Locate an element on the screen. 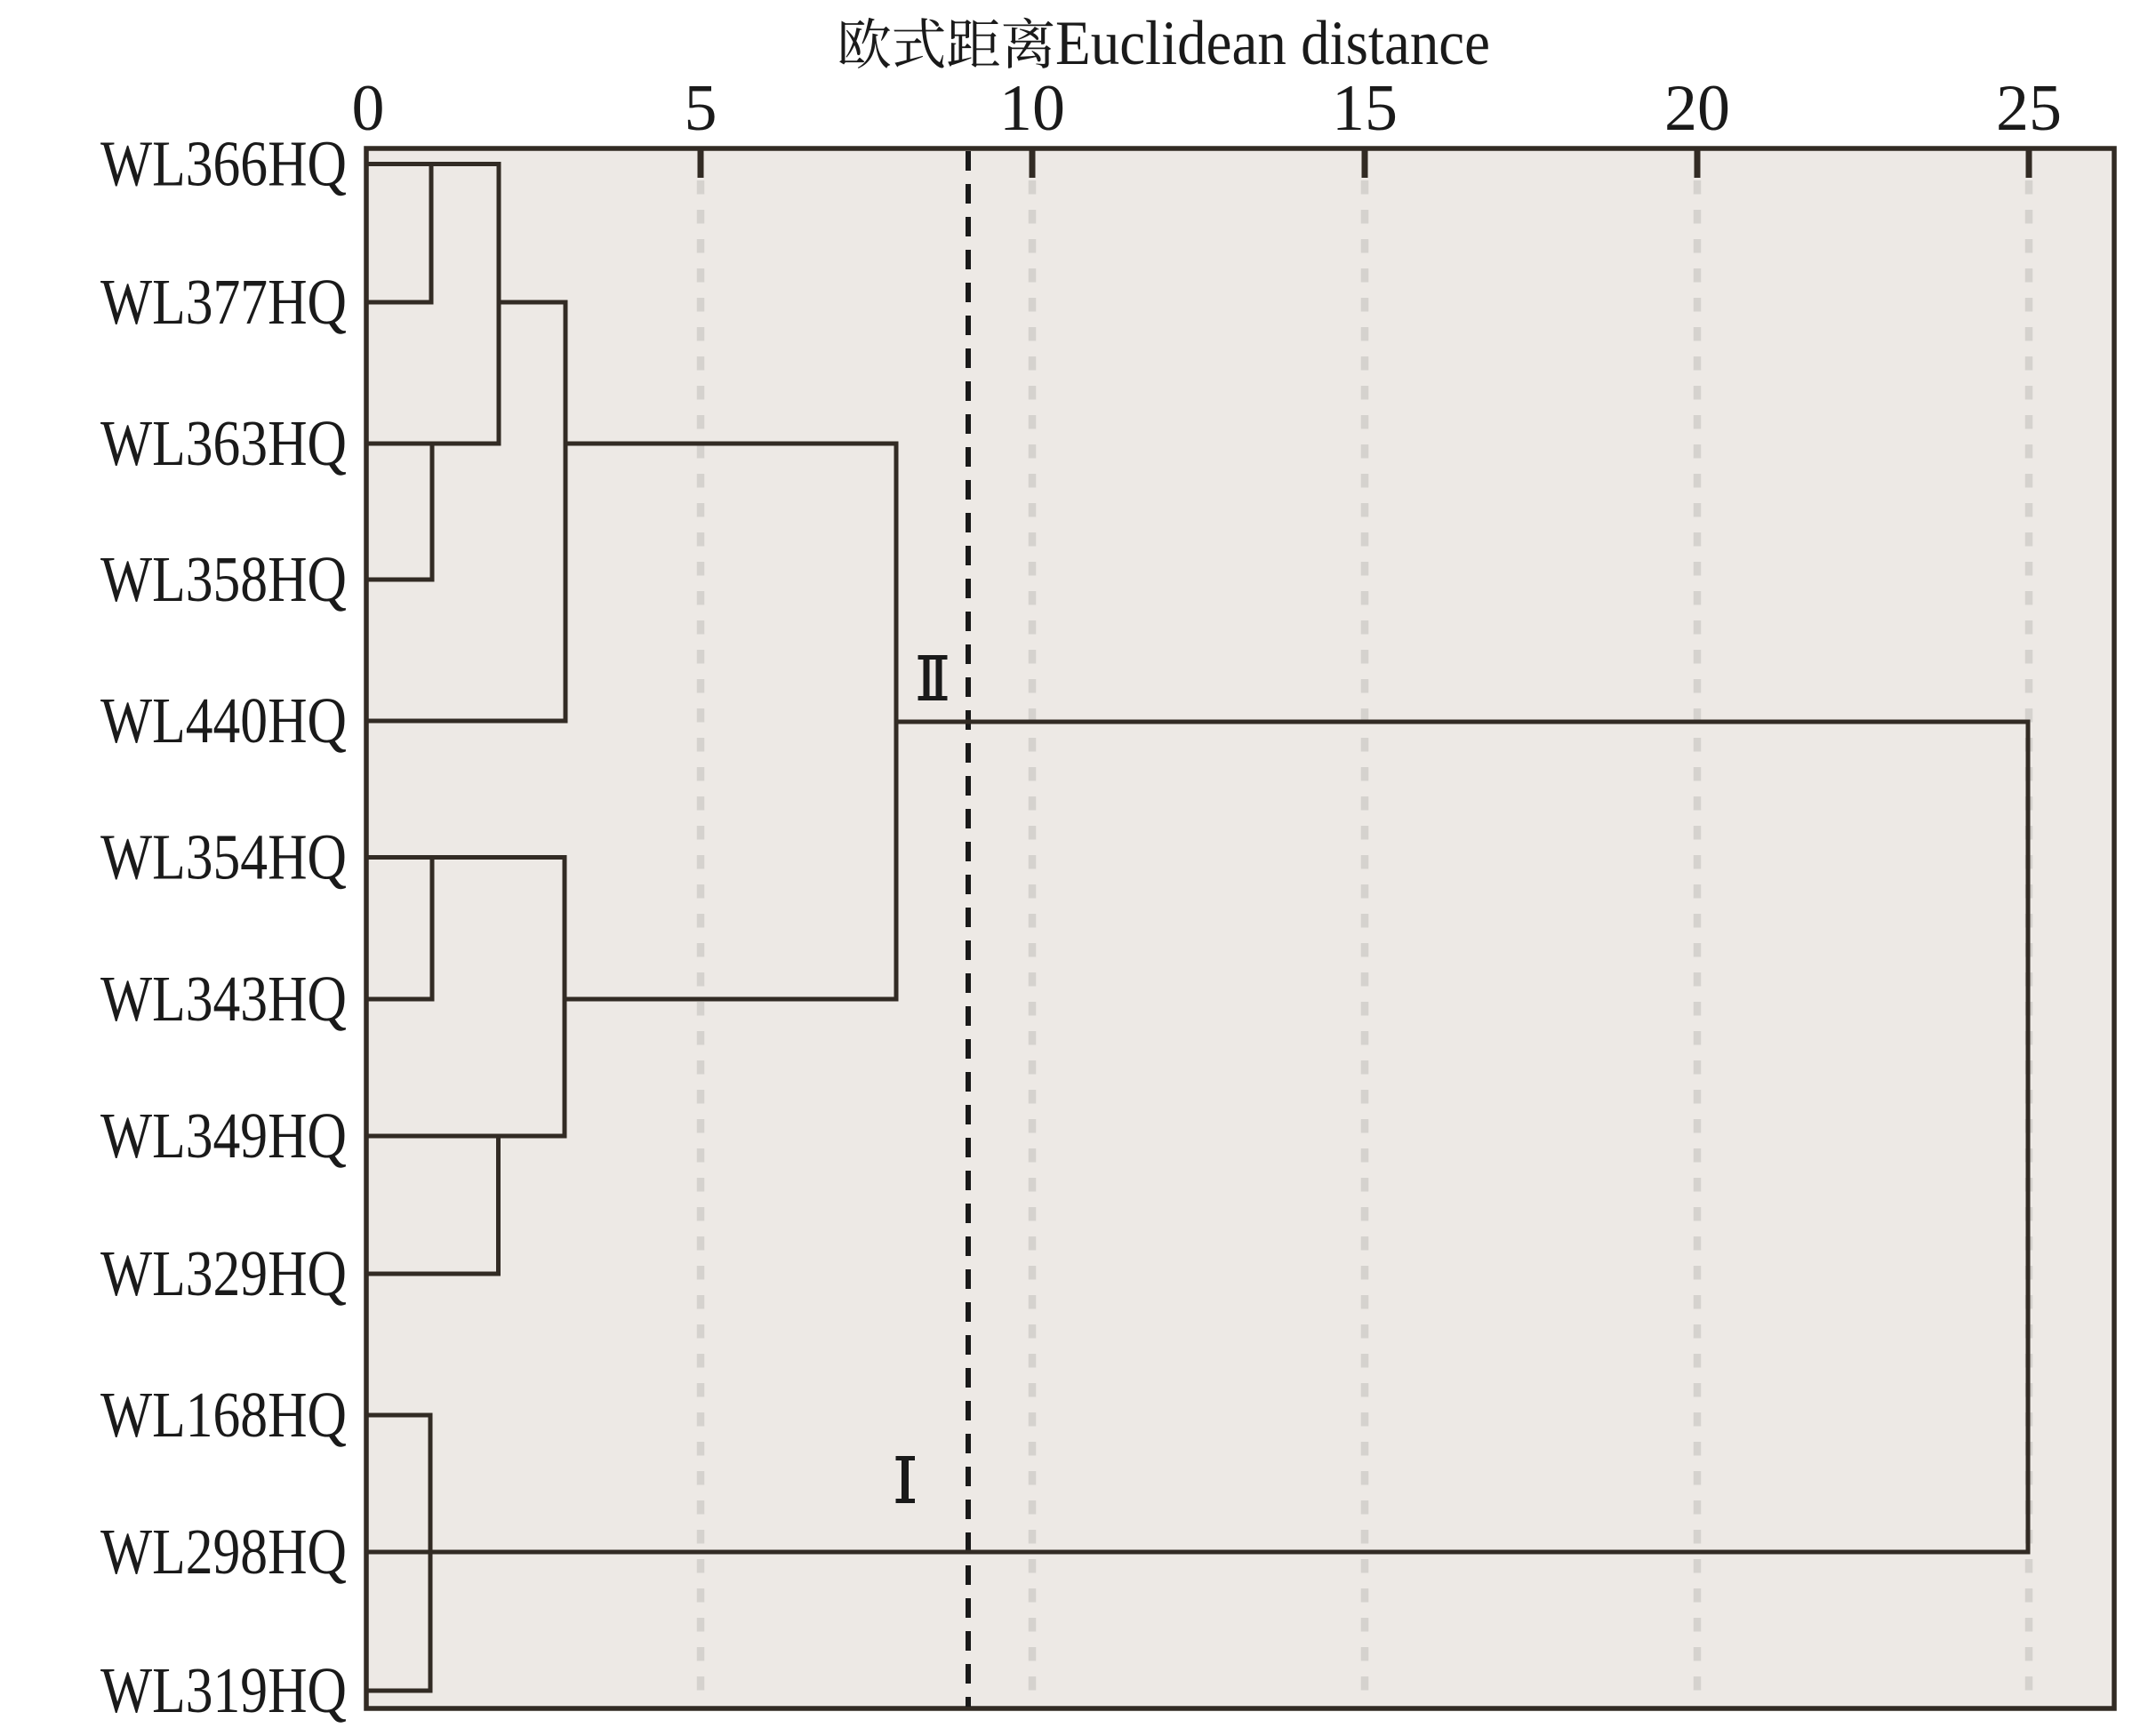 This screenshot has height=1736, width=2148. svg-text: WL329HQ is located at coordinates (223, 1273).